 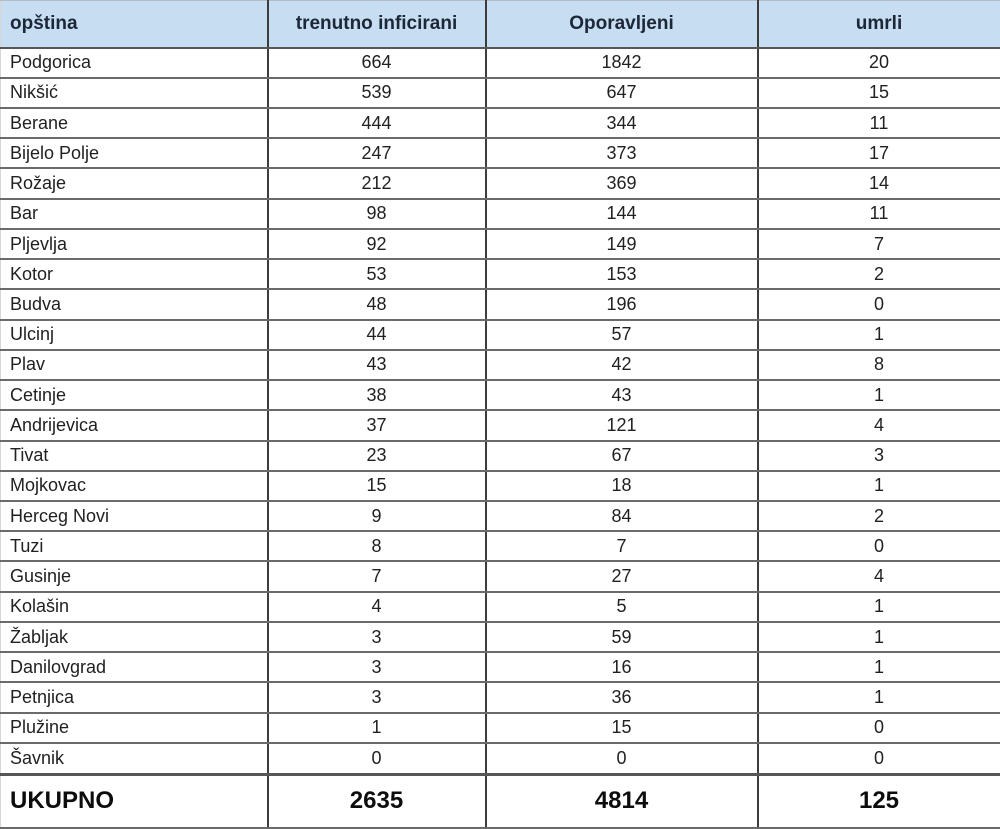 What do you see at coordinates (376, 365) in the screenshot?
I see `cell-currently-infected: 43` at bounding box center [376, 365].